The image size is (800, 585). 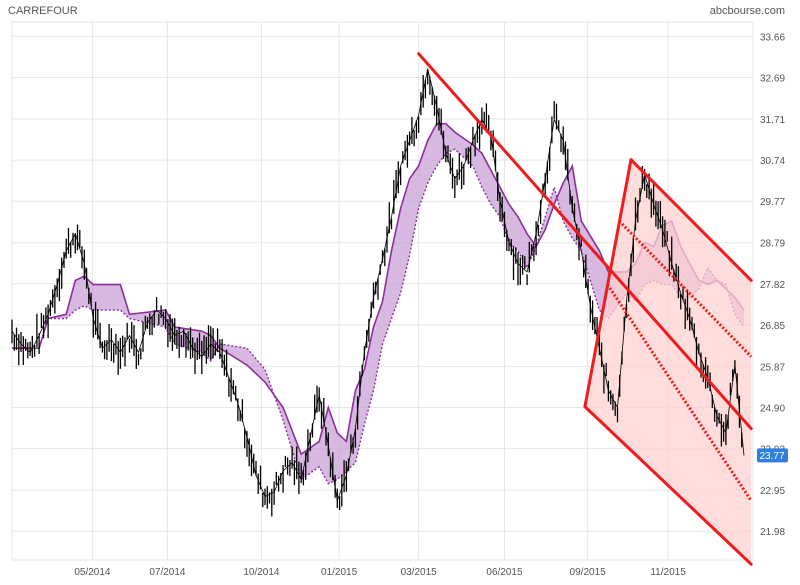 I want to click on y-tick-label: 21.98, so click(x=772, y=532).